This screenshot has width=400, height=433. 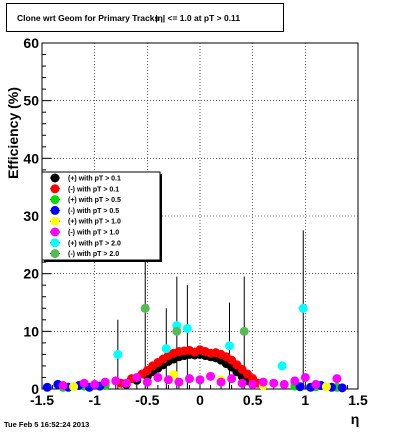 I want to click on x-axis-label: η, so click(x=355, y=419).